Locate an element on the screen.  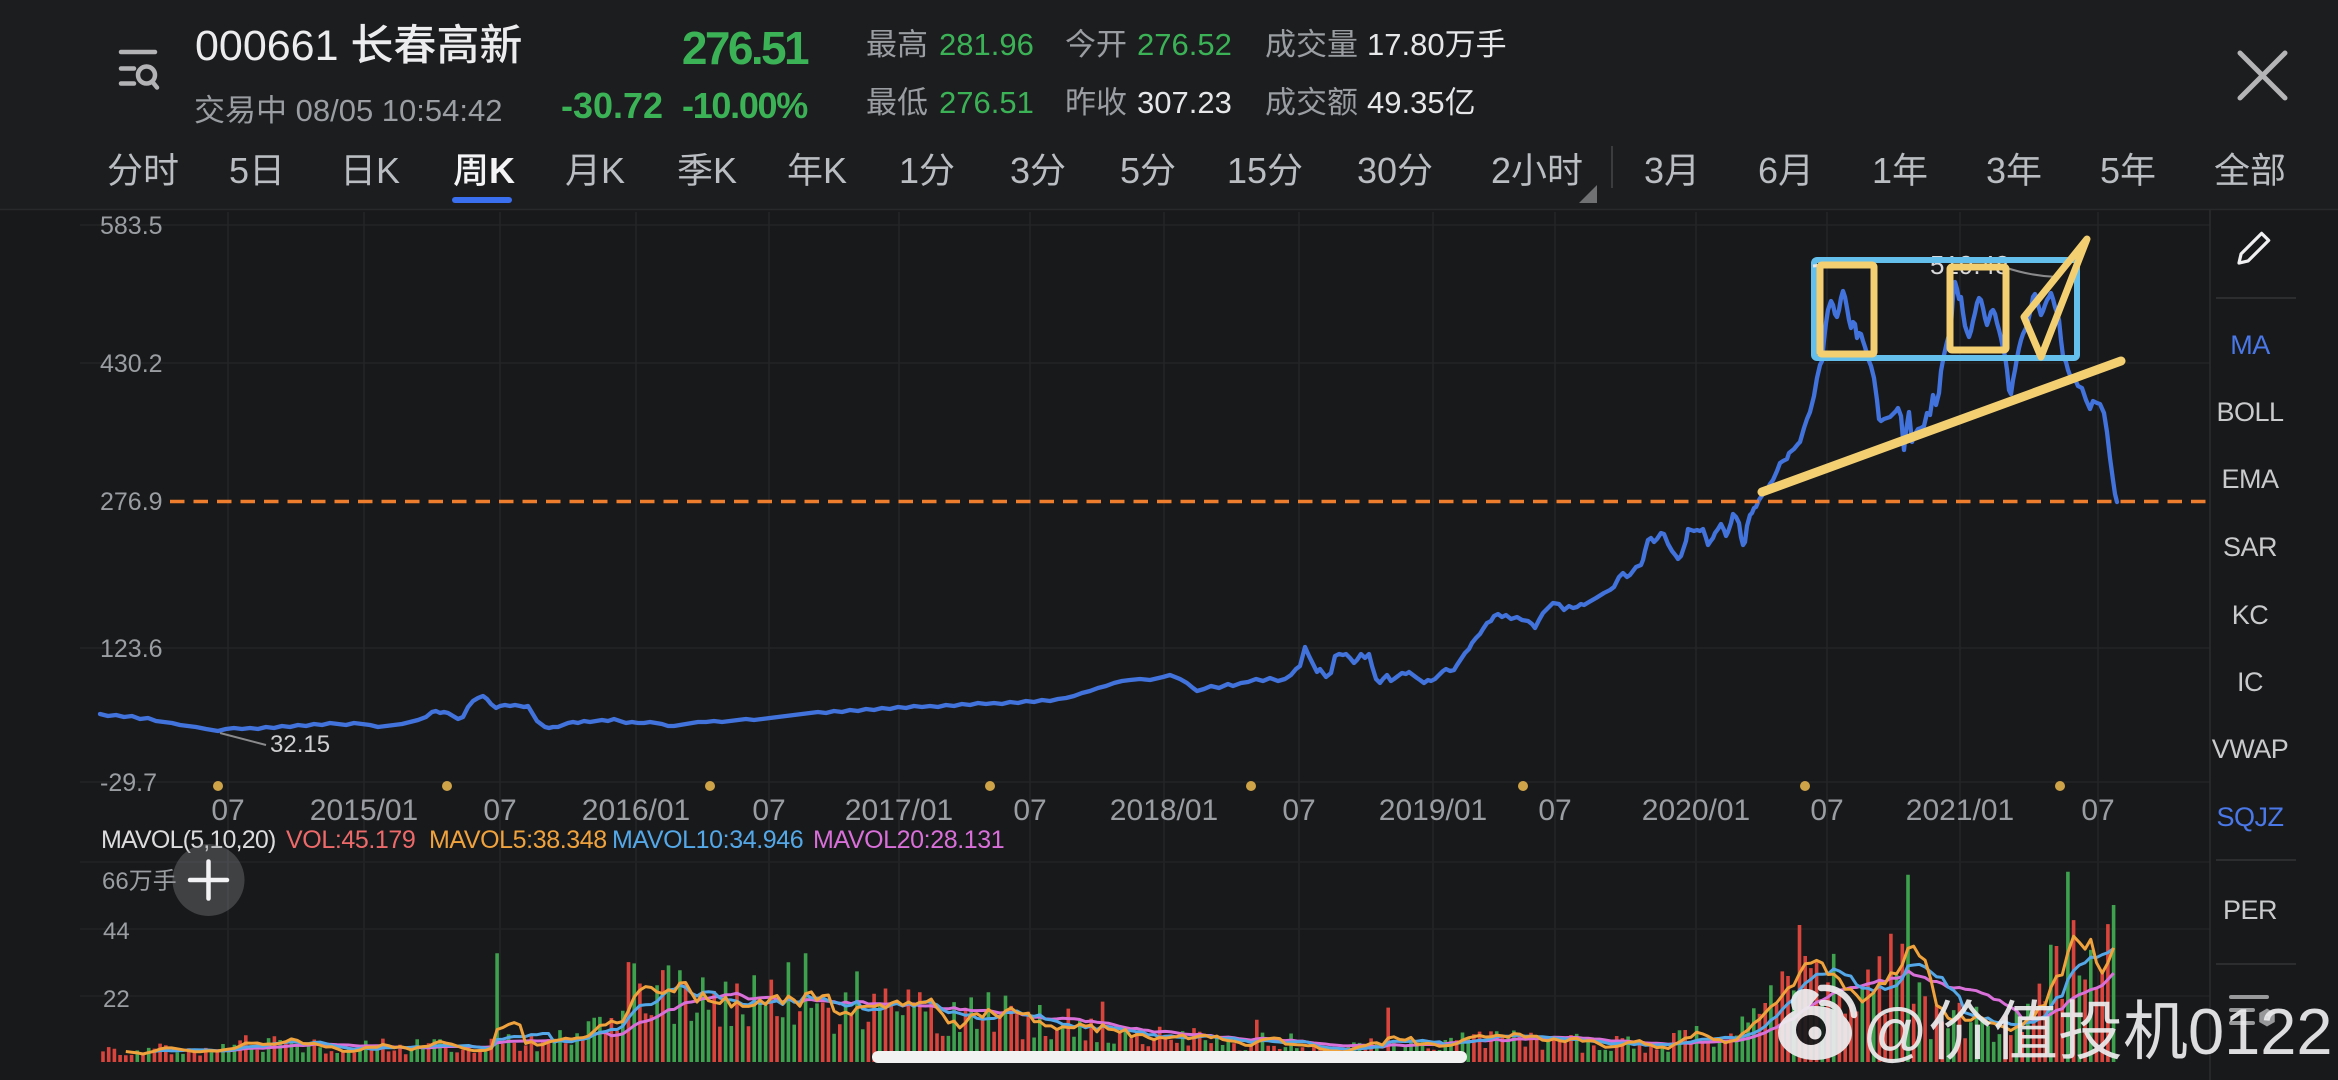
svg-text: 30 is located at coordinates (1377, 170).